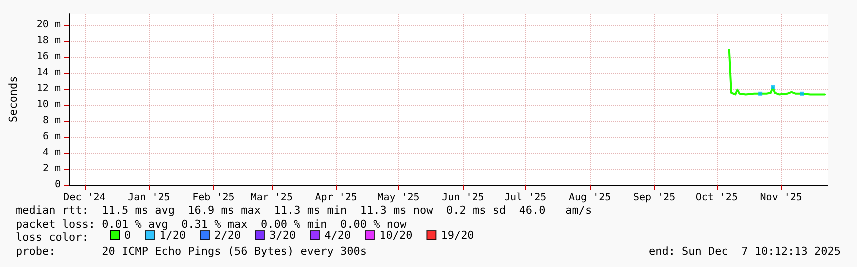 This screenshot has width=857, height=267. I want to click on line-series, so click(777, 72).